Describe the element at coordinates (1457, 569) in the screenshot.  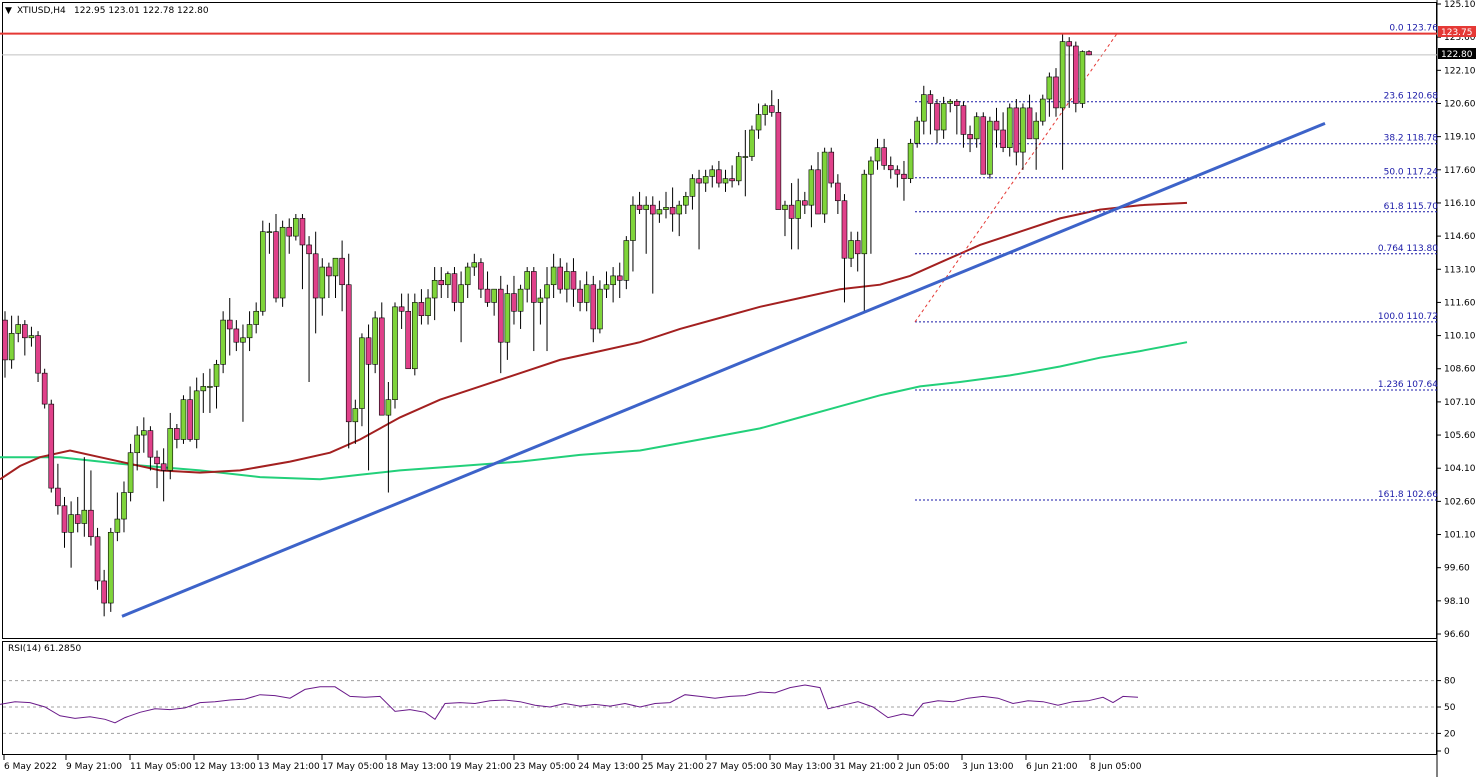
I see `price-tick-label: 99.60` at that location.